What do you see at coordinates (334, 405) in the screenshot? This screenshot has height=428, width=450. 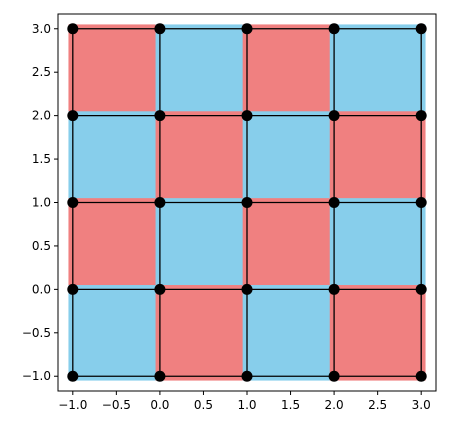 I see `x-tick-label: 2.0` at bounding box center [334, 405].